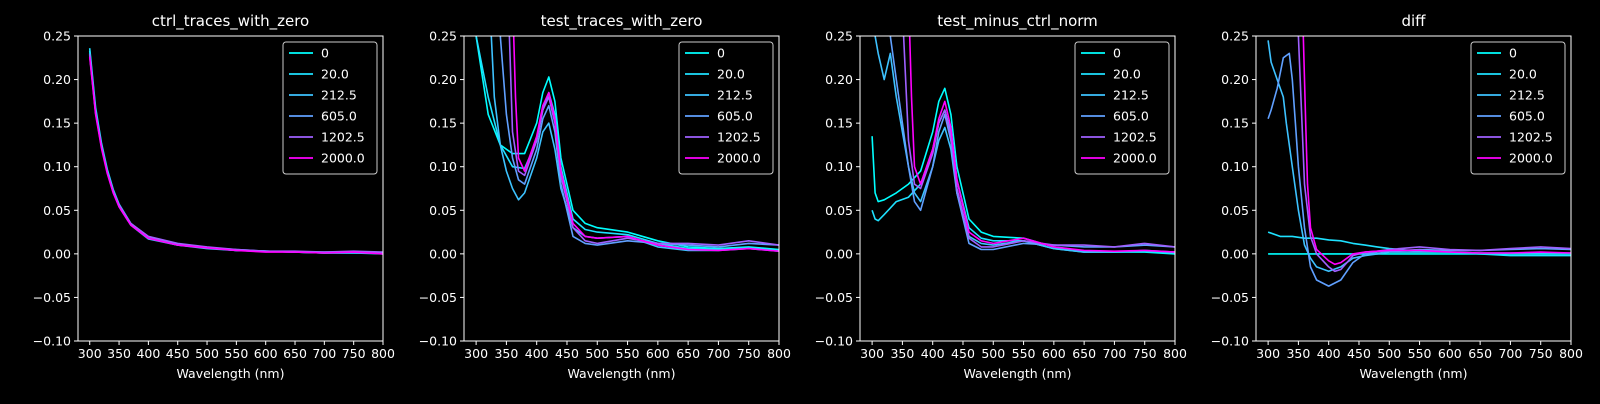 This screenshot has width=1600, height=404. I want to click on chart-title: ctrl_traces_with_zero, so click(230, 21).